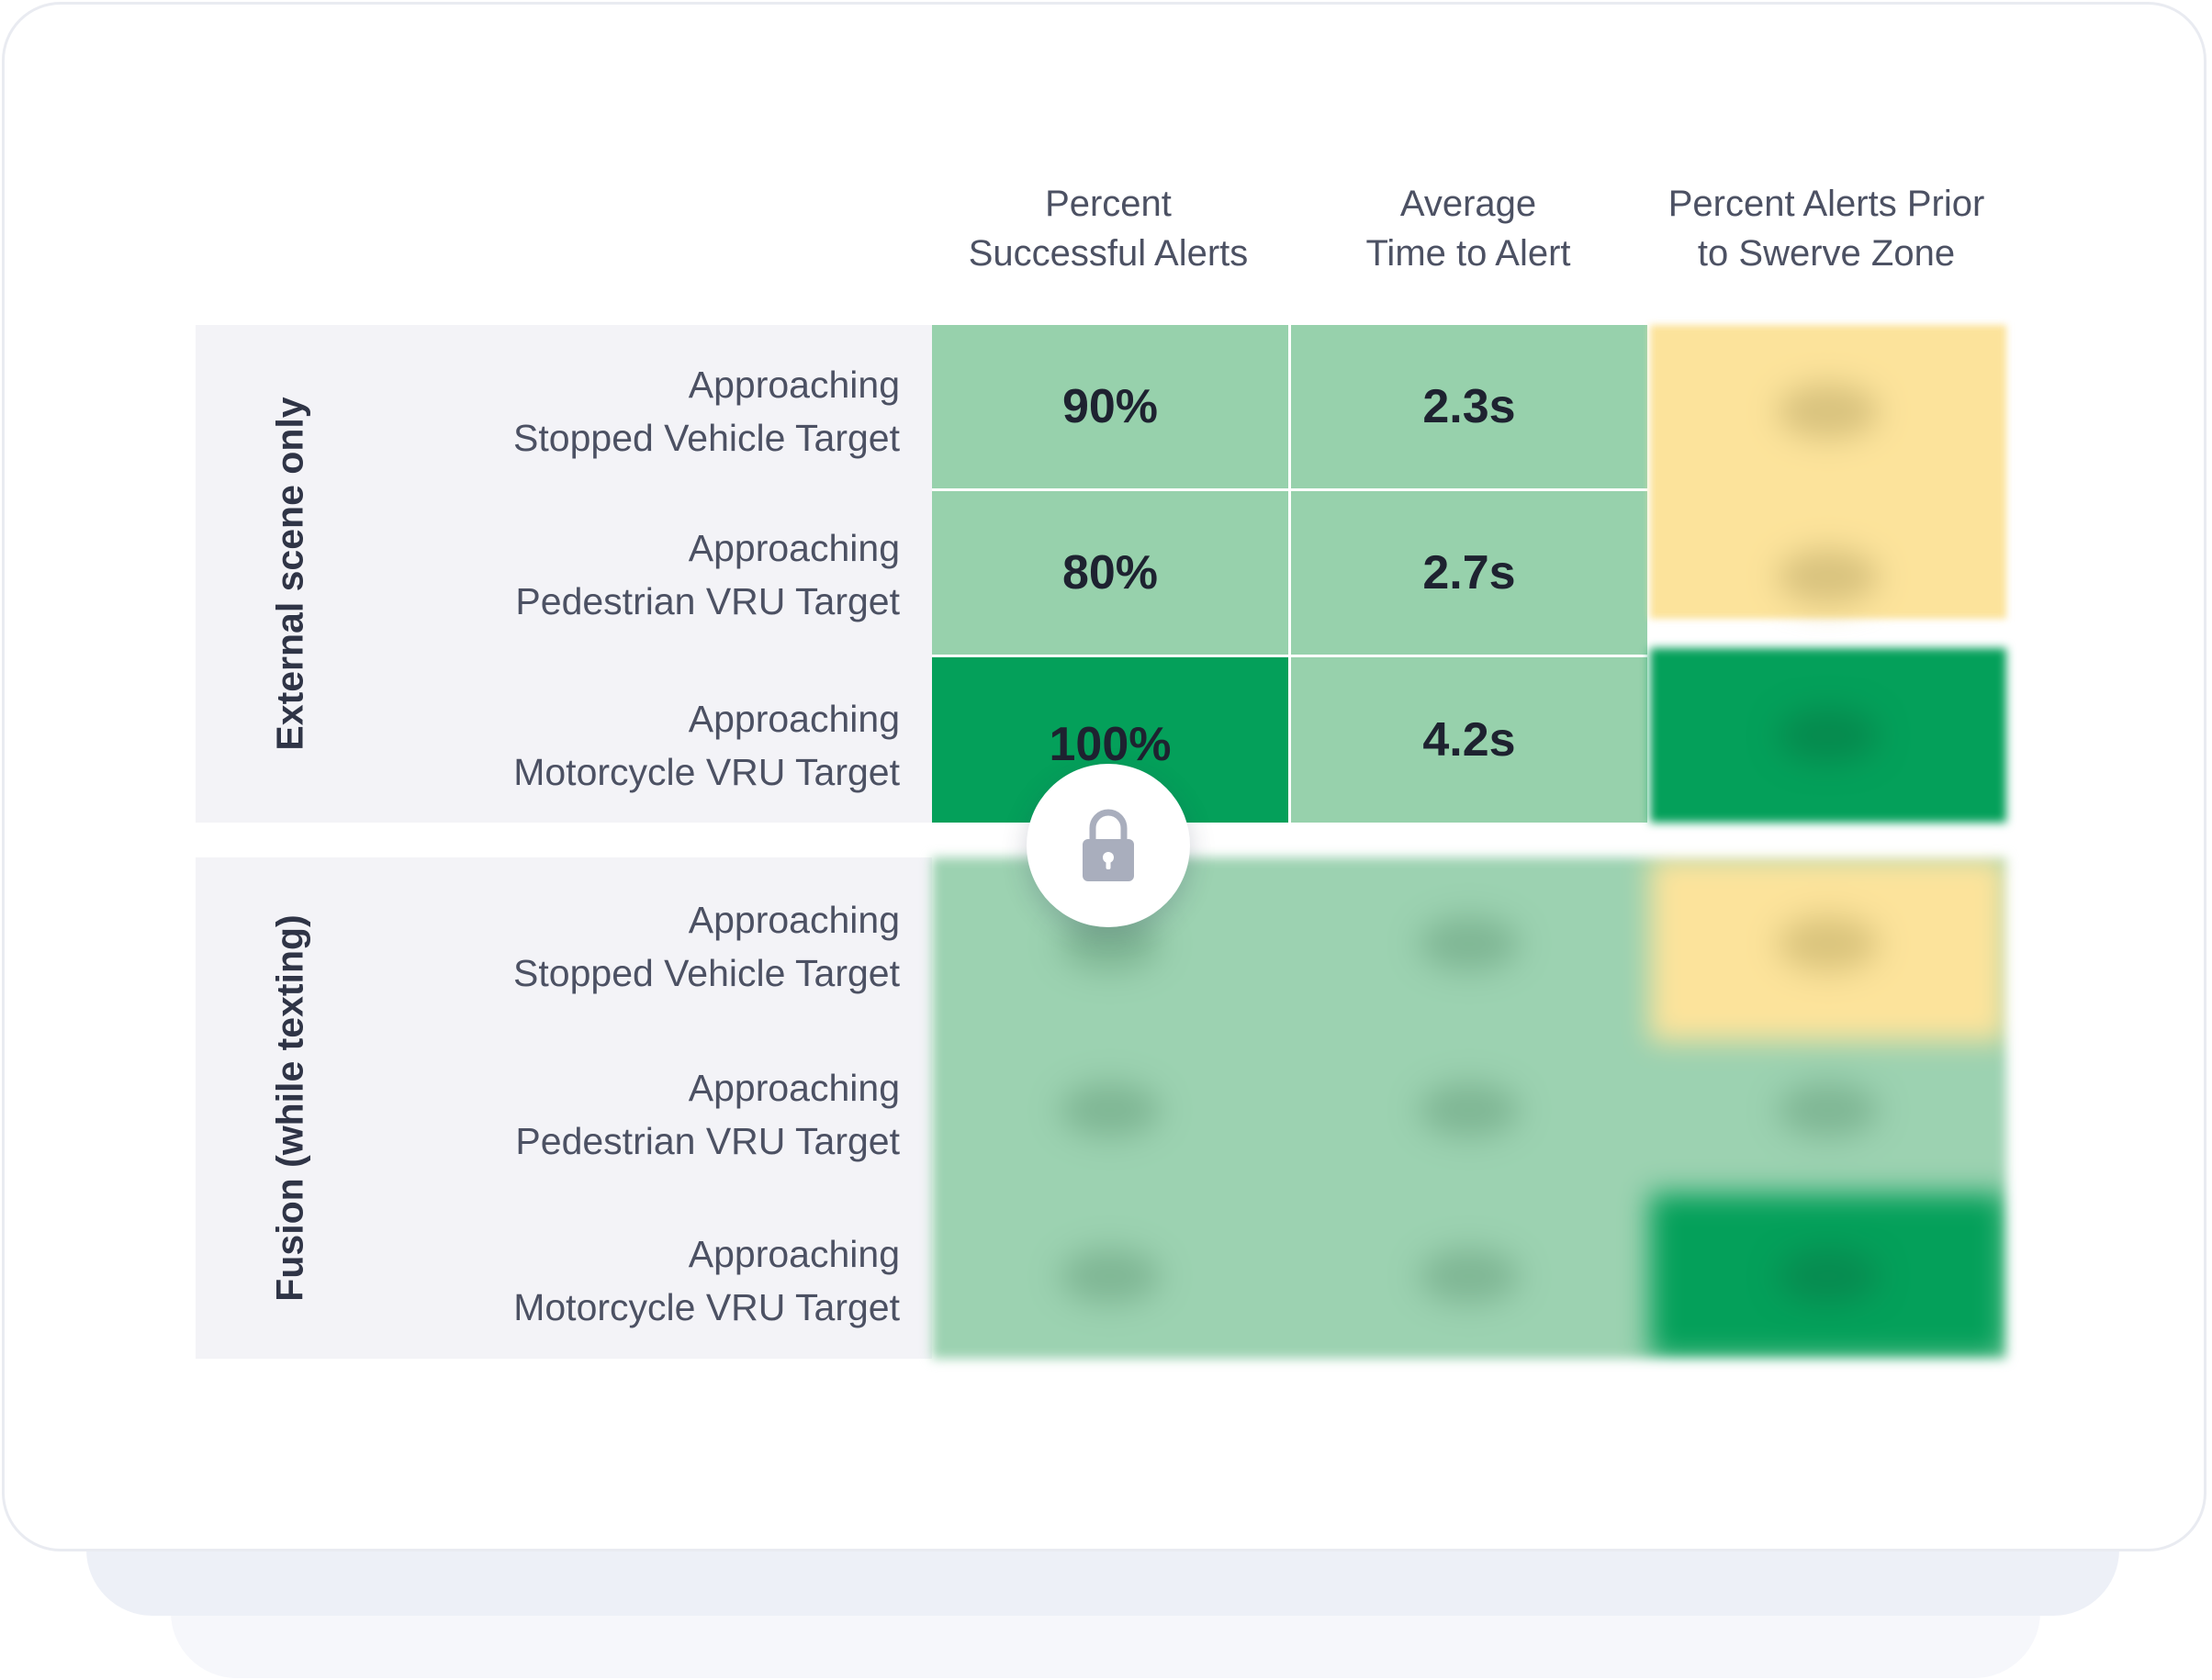 This screenshot has height=1680, width=2212. Describe the element at coordinates (1110, 740) in the screenshot. I see `cell-success-motorcycle: 100%` at that location.